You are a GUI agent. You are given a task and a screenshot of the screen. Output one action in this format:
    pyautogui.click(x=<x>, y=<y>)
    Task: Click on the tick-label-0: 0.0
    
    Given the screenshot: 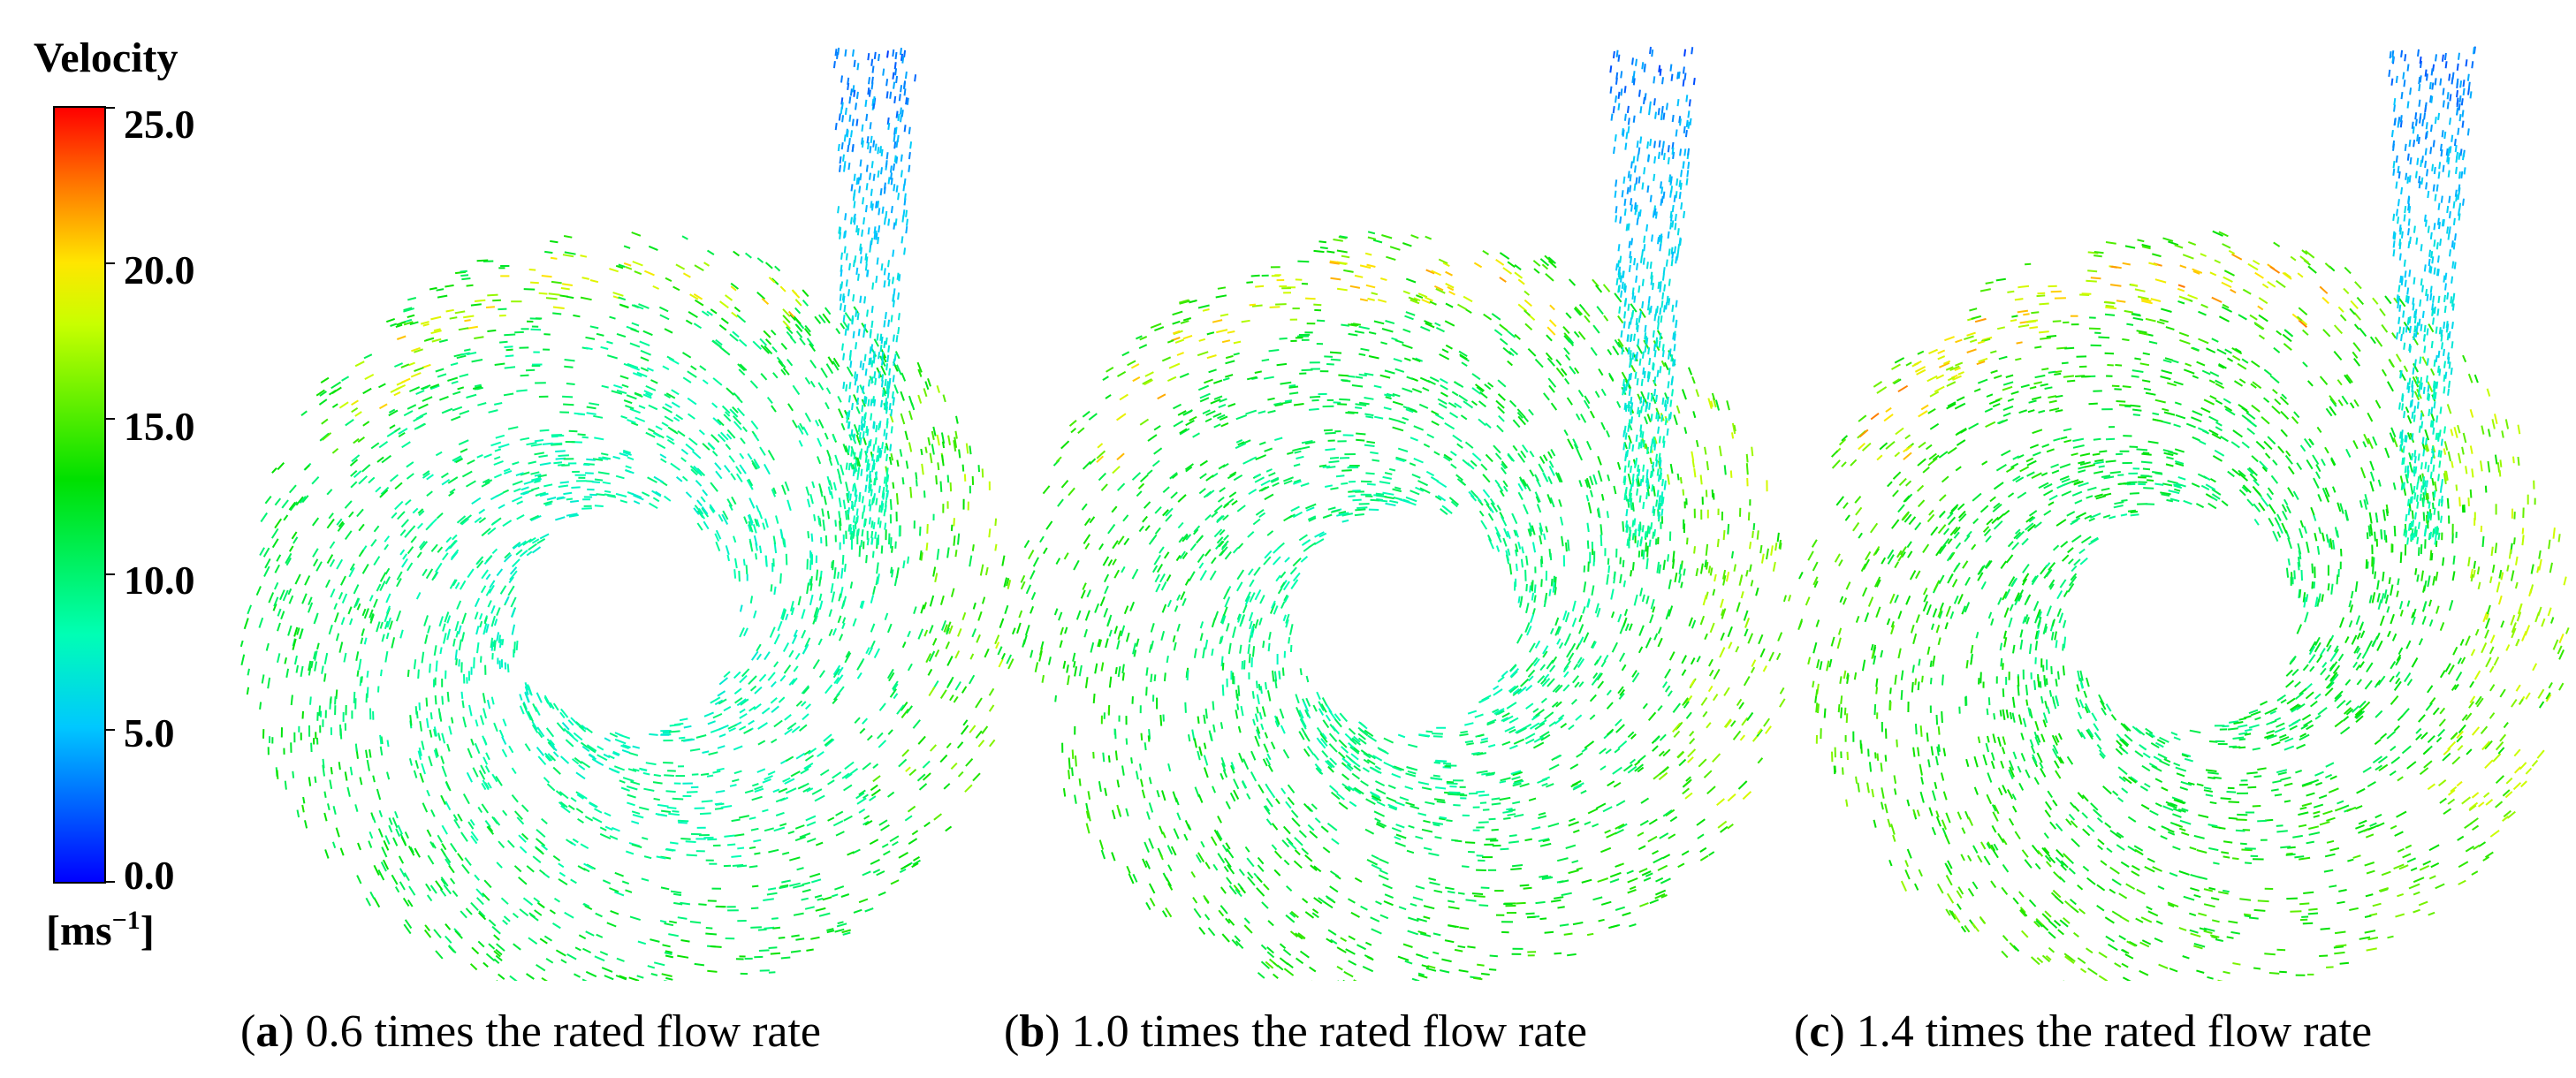 What is the action you would take?
    pyautogui.click(x=149, y=875)
    